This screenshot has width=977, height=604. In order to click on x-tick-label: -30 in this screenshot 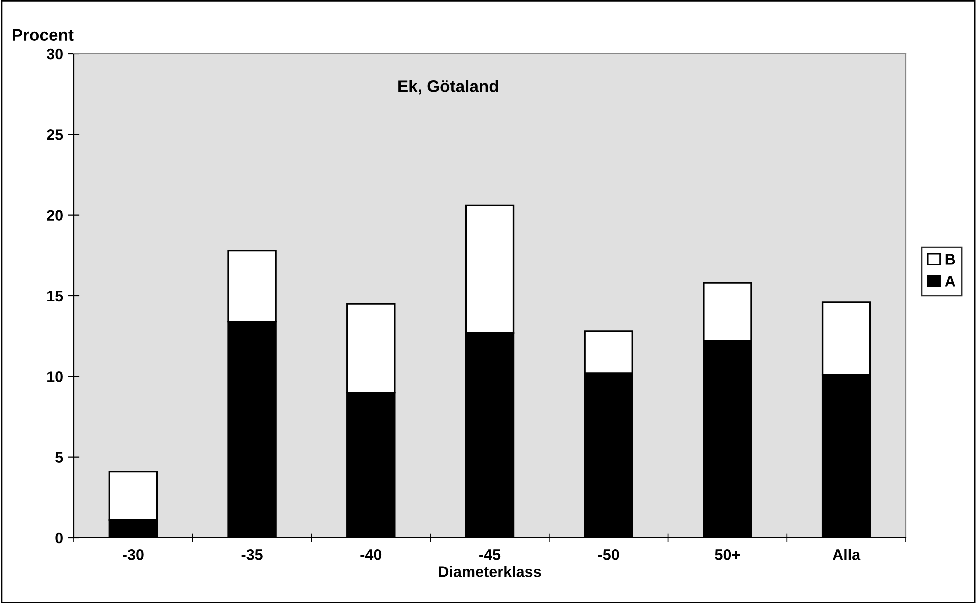, I will do `click(133, 555)`.